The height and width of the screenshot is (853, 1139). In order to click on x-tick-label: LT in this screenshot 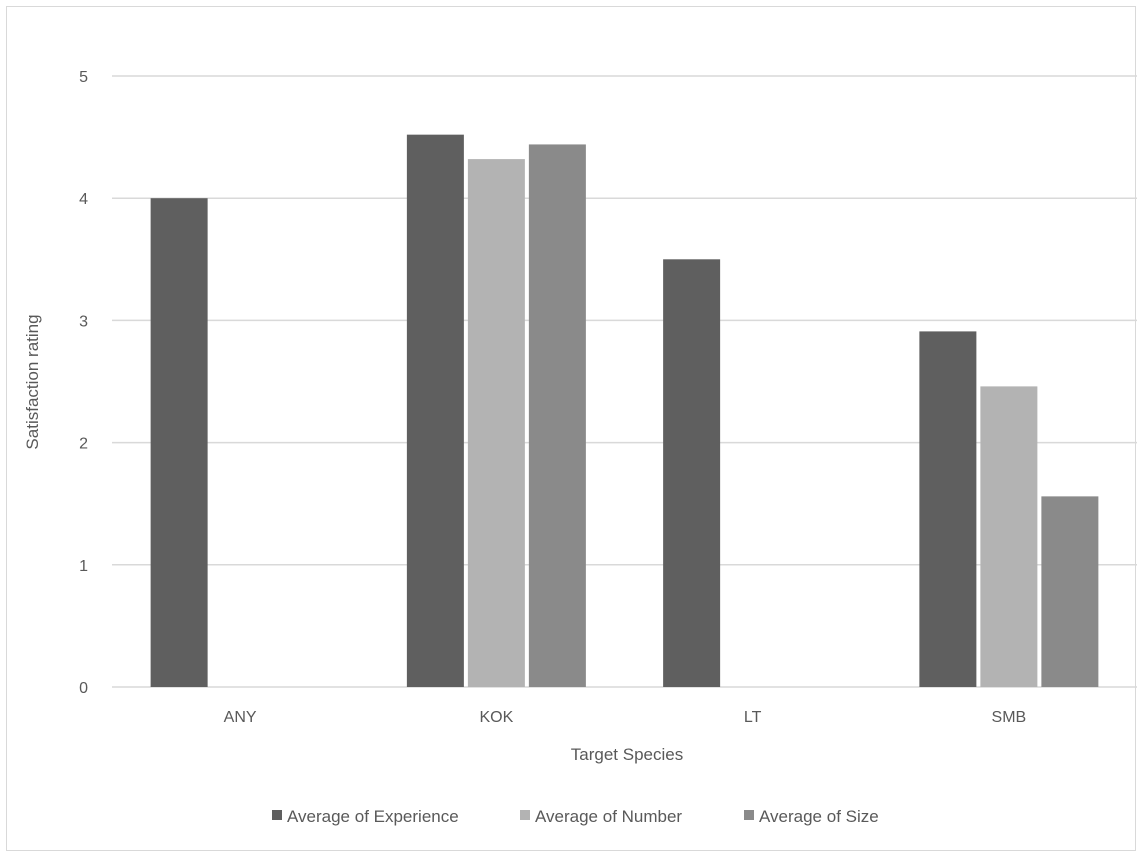, I will do `click(753, 717)`.